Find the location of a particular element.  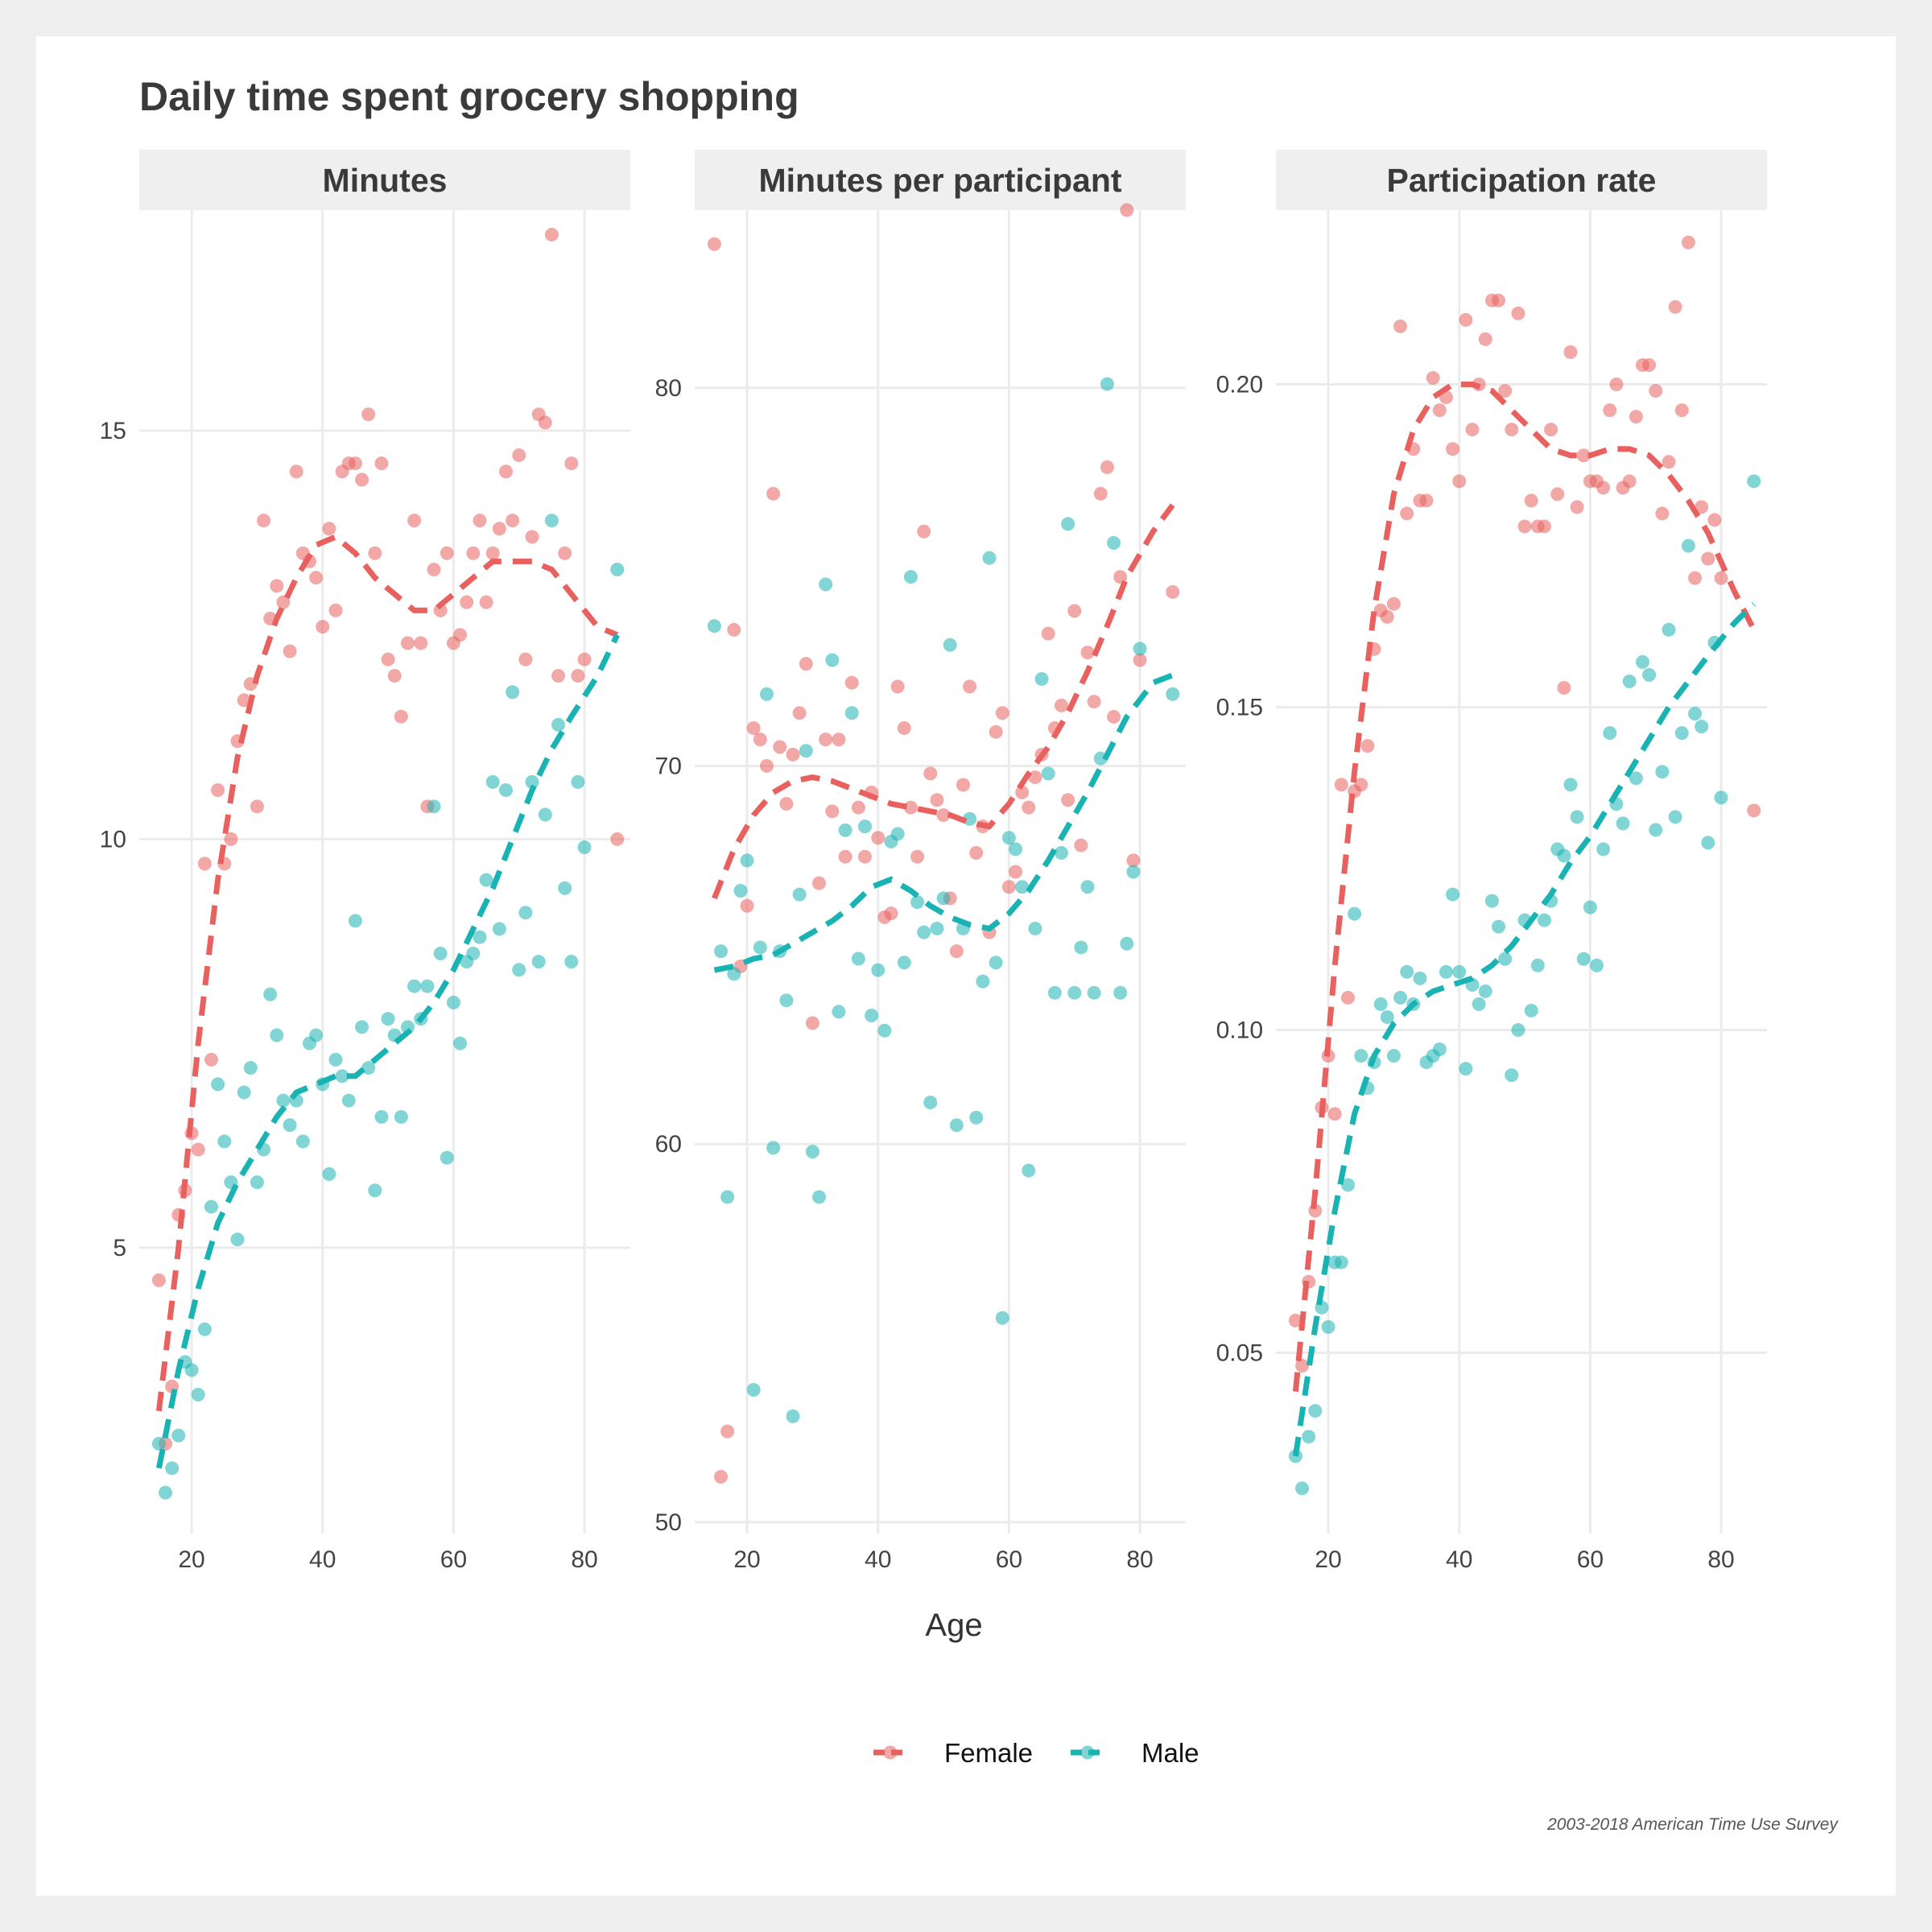

x-tick-label: 60 is located at coordinates (1590, 1559).